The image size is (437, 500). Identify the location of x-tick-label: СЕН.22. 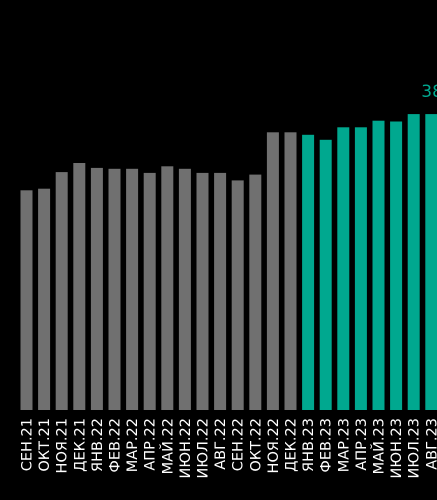
(239, 444).